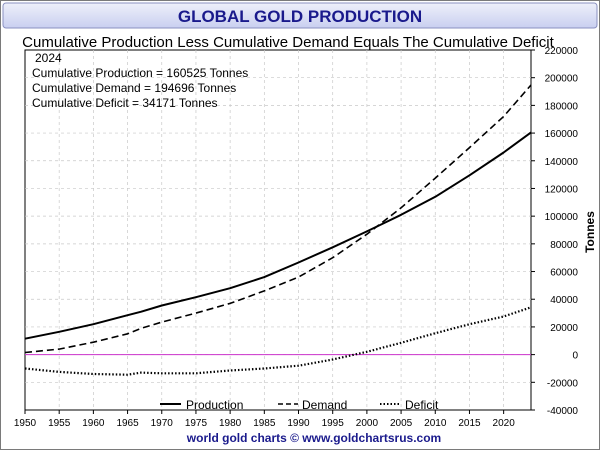 The image size is (600, 450). What do you see at coordinates (125, 103) in the screenshot?
I see `annotation-deficit: Cumulative Deficit = 34171 Tonnes` at bounding box center [125, 103].